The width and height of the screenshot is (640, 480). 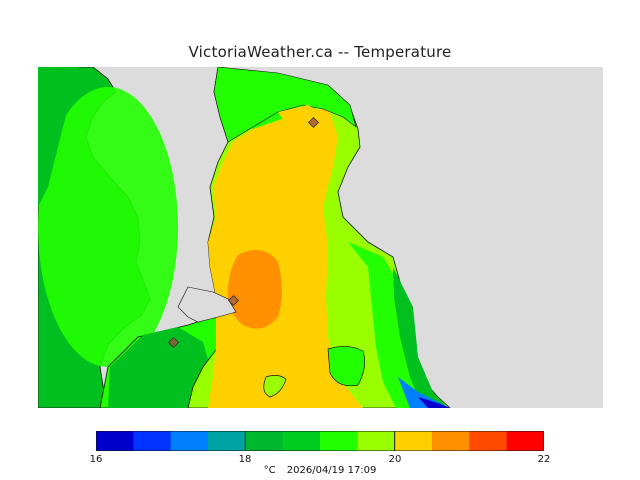 What do you see at coordinates (424, 392) in the screenshot?
I see `east-cold-strip` at bounding box center [424, 392].